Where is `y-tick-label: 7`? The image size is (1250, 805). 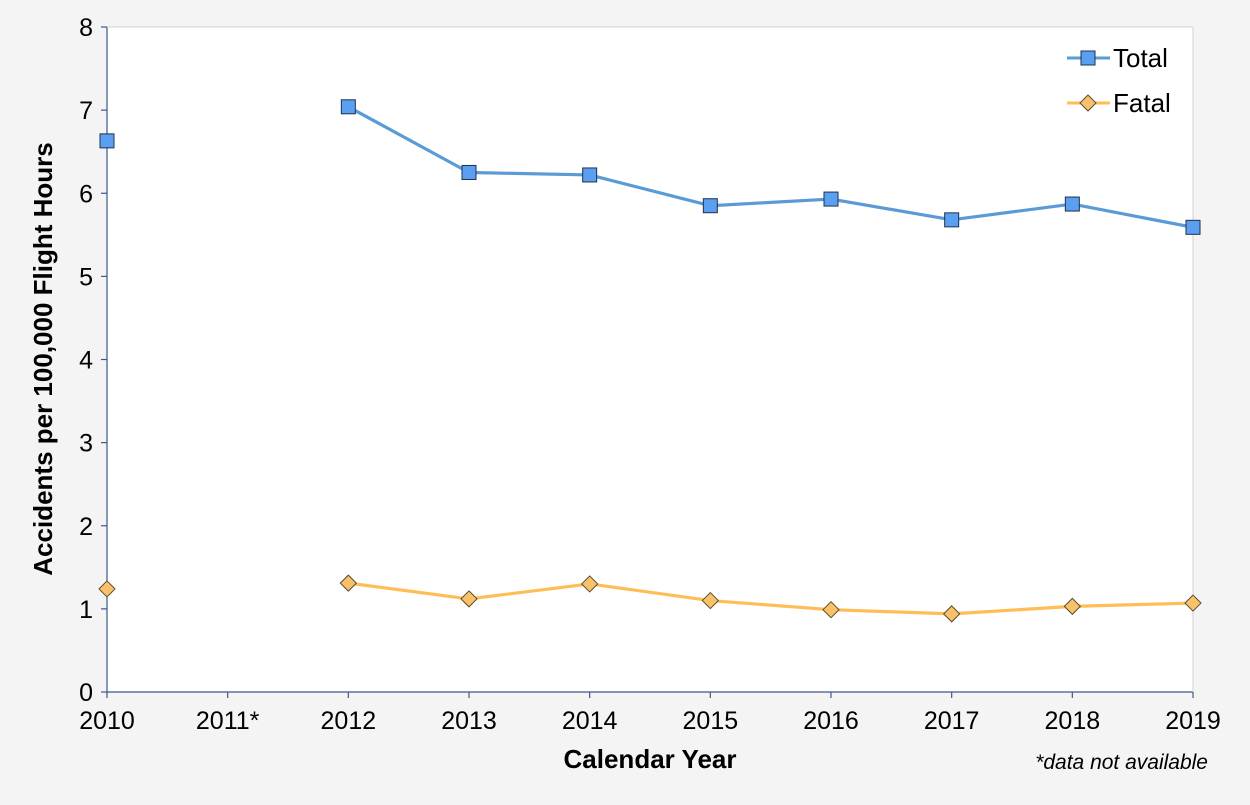
y-tick-label: 7 is located at coordinates (86, 111).